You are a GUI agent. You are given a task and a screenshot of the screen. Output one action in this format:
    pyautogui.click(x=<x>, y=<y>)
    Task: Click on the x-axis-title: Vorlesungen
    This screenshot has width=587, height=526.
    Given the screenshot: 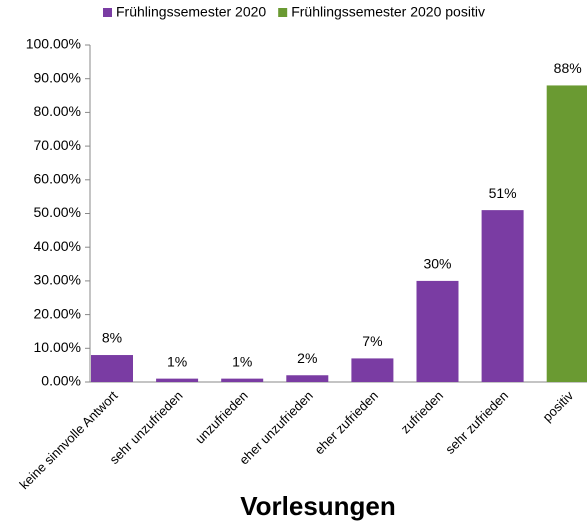 What is the action you would take?
    pyautogui.click(x=318, y=506)
    